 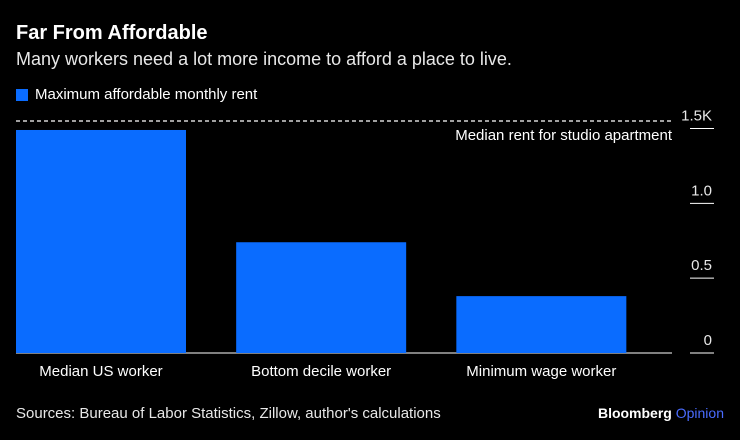 What do you see at coordinates (100, 371) in the screenshot?
I see `category-label-1: Median US worker` at bounding box center [100, 371].